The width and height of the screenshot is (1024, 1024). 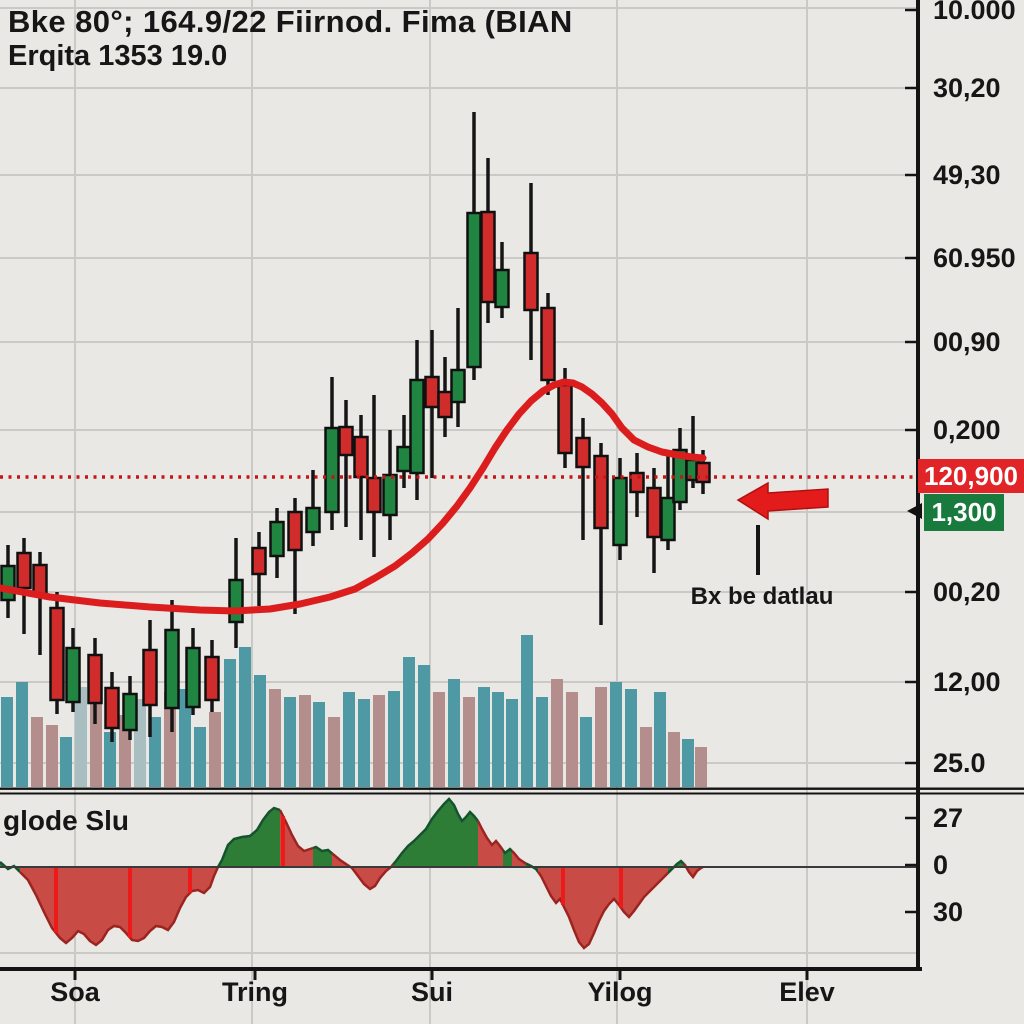 What do you see at coordinates (967, 430) in the screenshot?
I see `price-axis-label: 0,200` at bounding box center [967, 430].